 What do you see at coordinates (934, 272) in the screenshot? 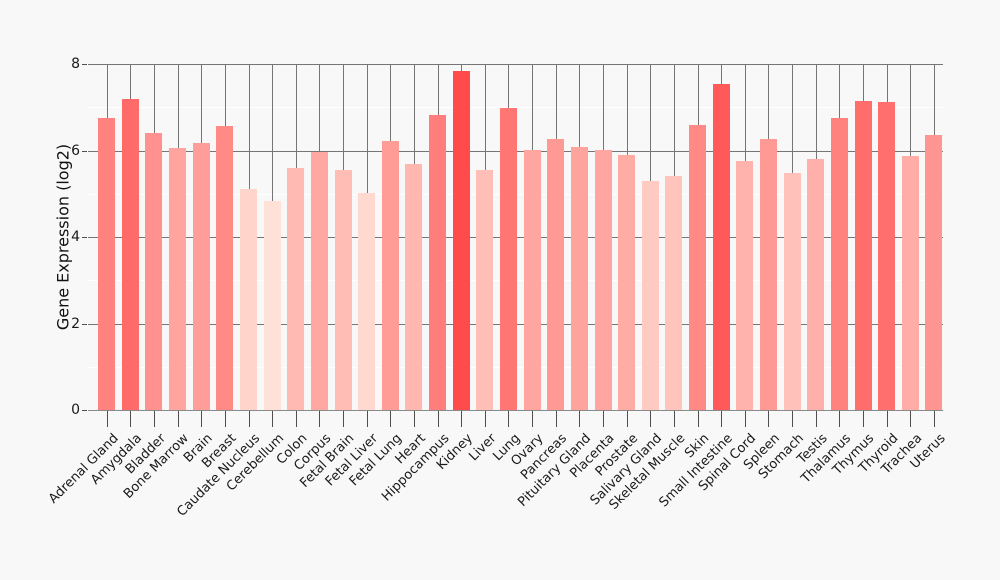
I see `bar-uterus` at bounding box center [934, 272].